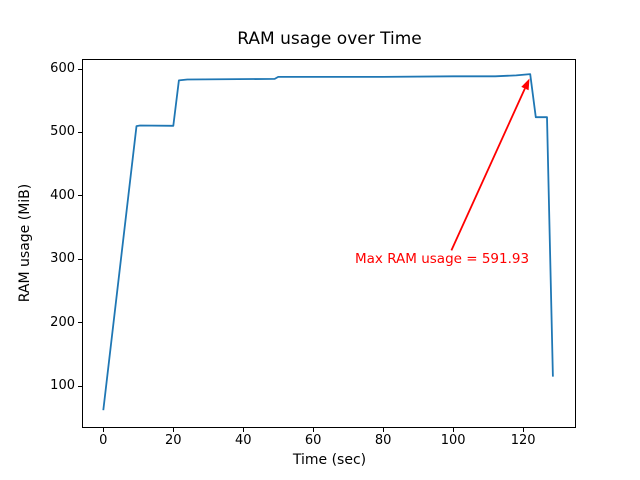 The image size is (640, 480). I want to click on x-tick-label: 40, so click(243, 440).